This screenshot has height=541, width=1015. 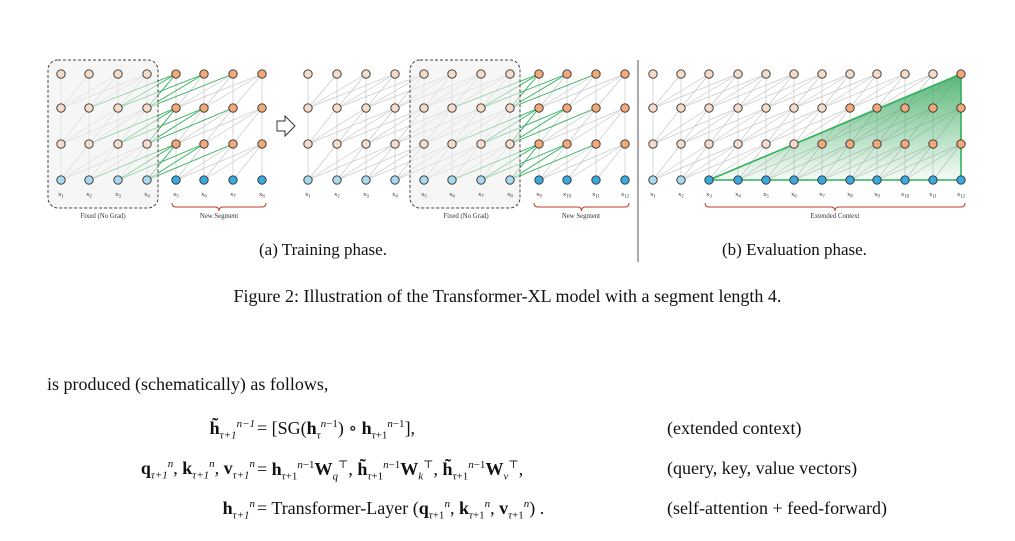 I want to click on train-a-token-label: x3, so click(x=118, y=195).